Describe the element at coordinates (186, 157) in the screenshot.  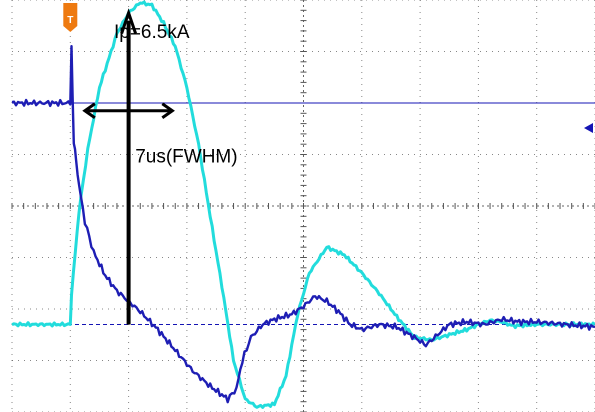
I see `fwhm-label: 7us(FWHM)` at that location.